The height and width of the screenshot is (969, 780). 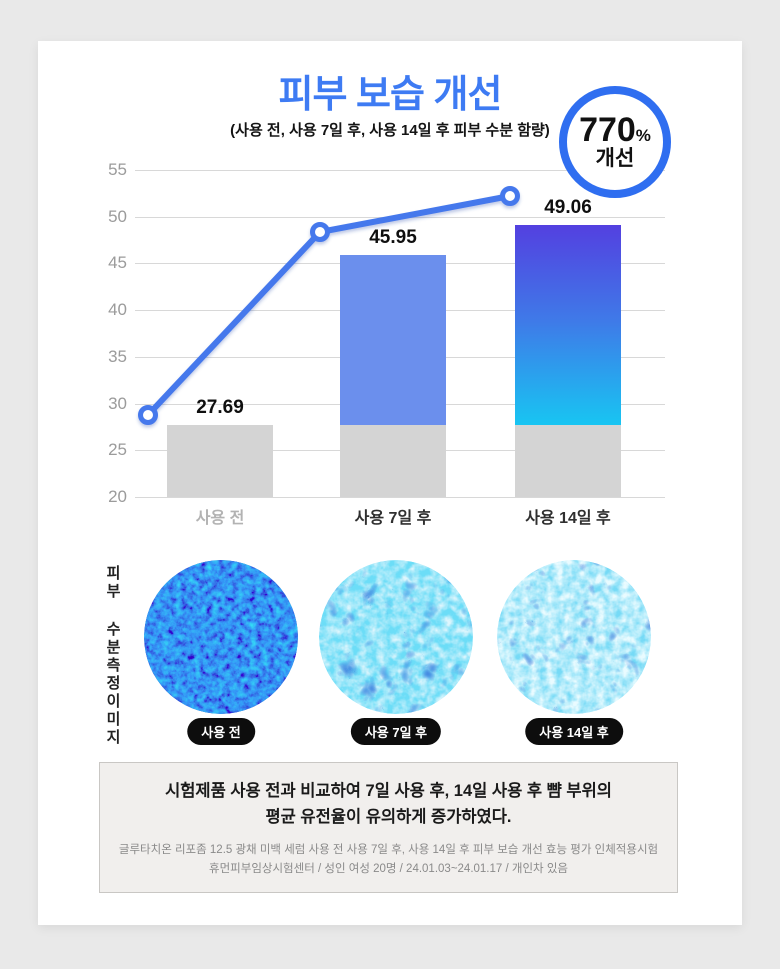 I want to click on percent-sign: %, so click(x=643, y=135).